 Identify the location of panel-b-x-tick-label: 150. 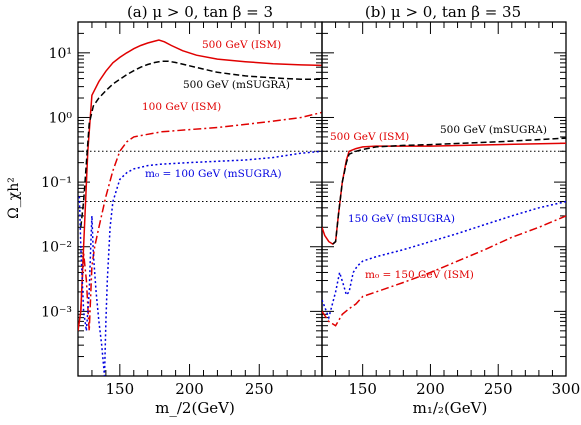
(362, 389).